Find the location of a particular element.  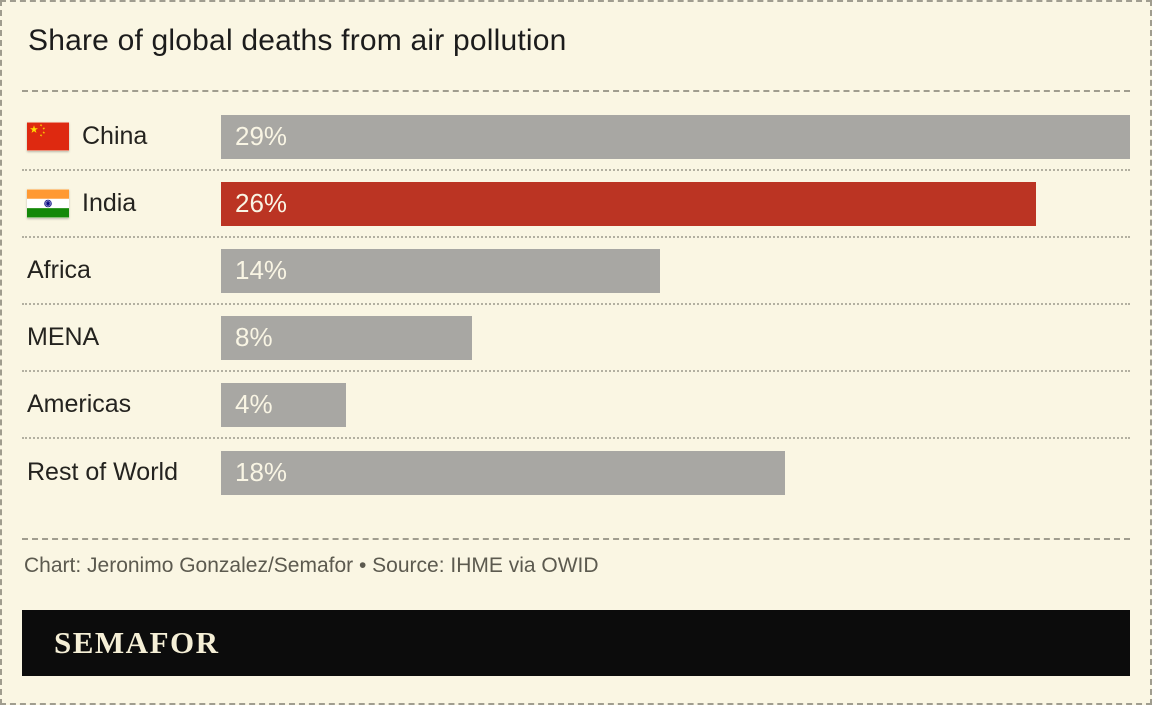

row-label-cell: Rest of World is located at coordinates (121, 472).